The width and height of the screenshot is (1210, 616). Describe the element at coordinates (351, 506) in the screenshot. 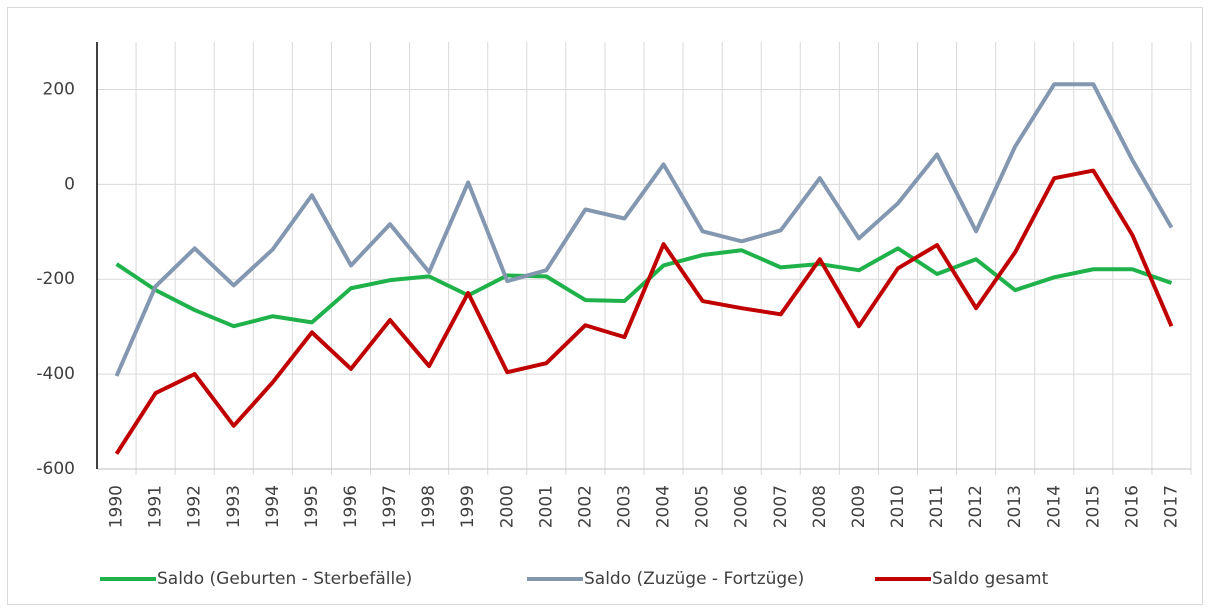

I see `x-tick-label: 1996` at that location.